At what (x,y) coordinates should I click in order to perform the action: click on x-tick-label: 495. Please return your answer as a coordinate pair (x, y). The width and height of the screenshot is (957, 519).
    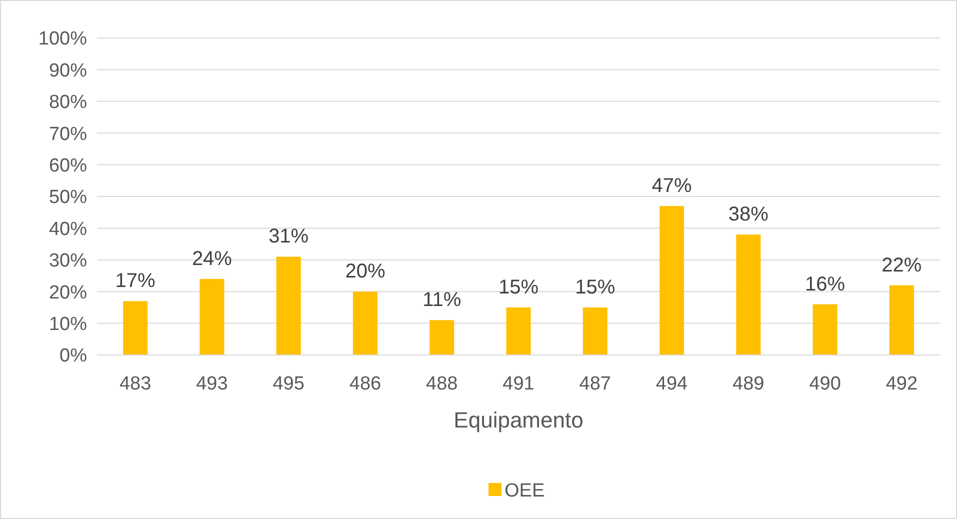
    Looking at the image, I should click on (288, 384).